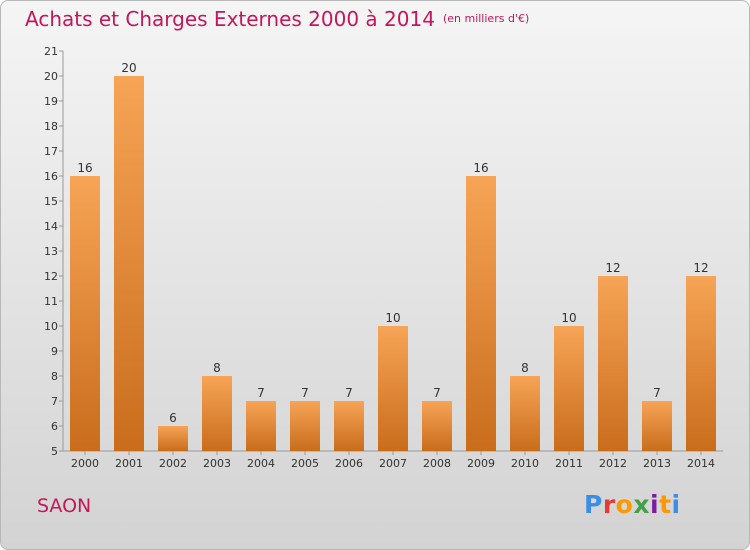  I want to click on x-tick-label: 2014, so click(701, 463).